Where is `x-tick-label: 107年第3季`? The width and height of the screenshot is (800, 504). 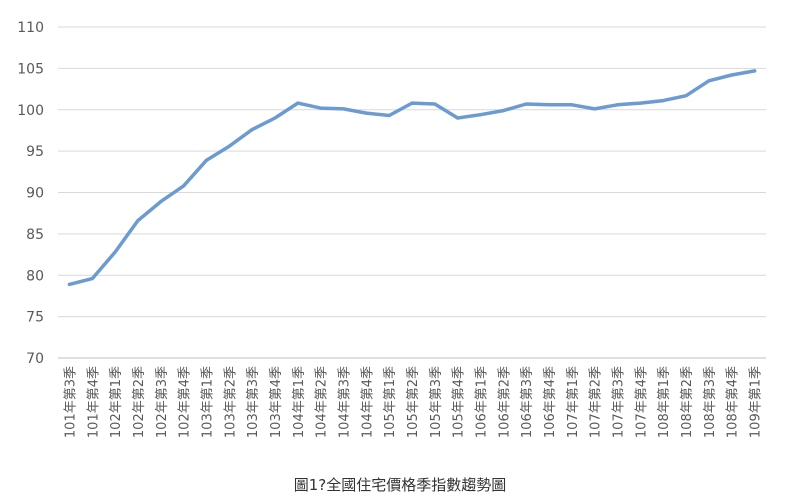
x-tick-label: 107年第3季 is located at coordinates (619, 402).